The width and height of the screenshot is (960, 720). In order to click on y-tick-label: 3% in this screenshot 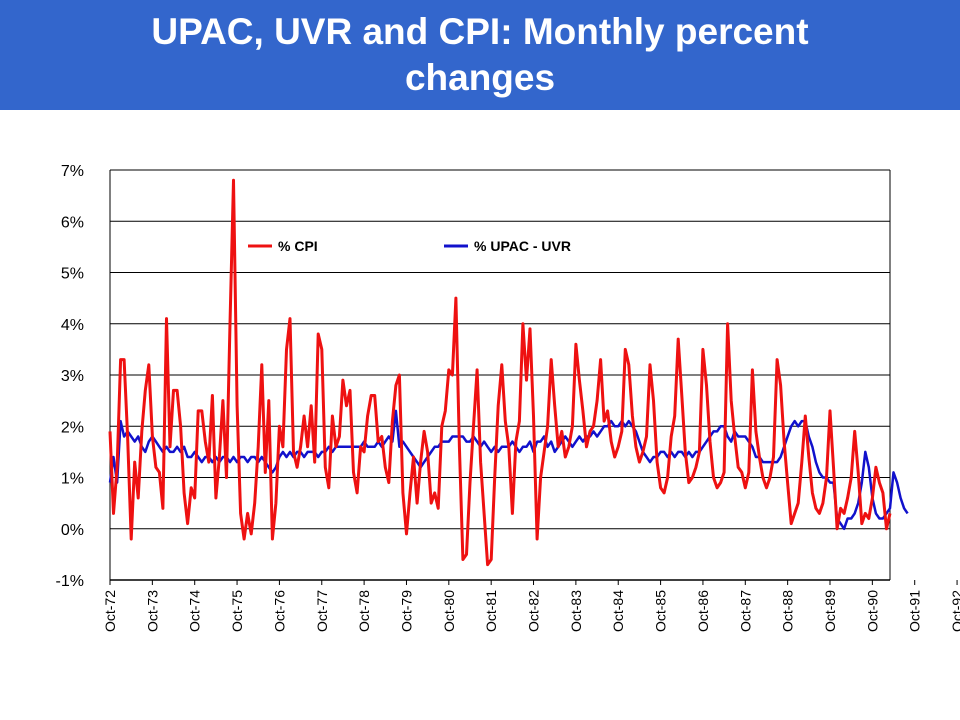, I will do `click(72, 376)`.